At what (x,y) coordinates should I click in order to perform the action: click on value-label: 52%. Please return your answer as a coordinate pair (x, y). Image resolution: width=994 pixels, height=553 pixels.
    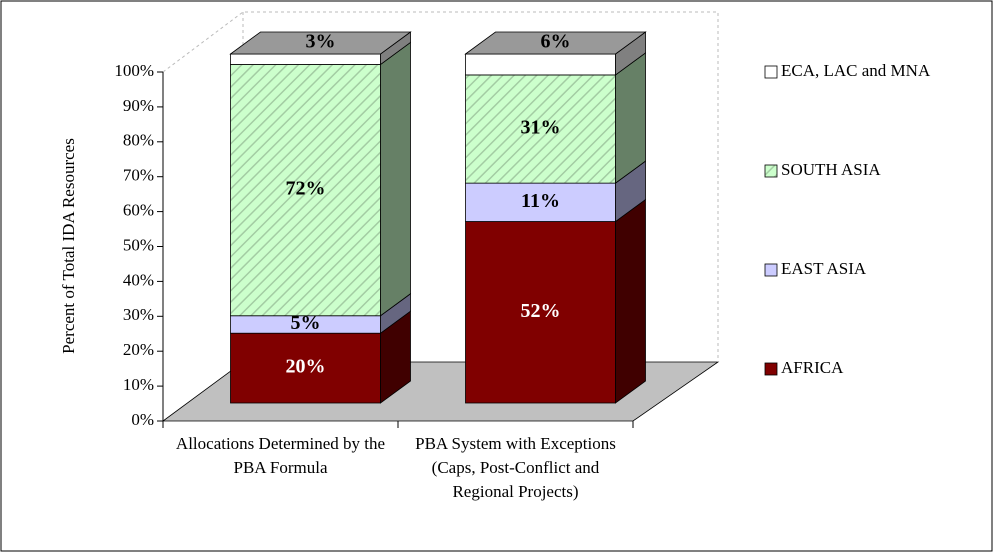
    Looking at the image, I should click on (541, 311).